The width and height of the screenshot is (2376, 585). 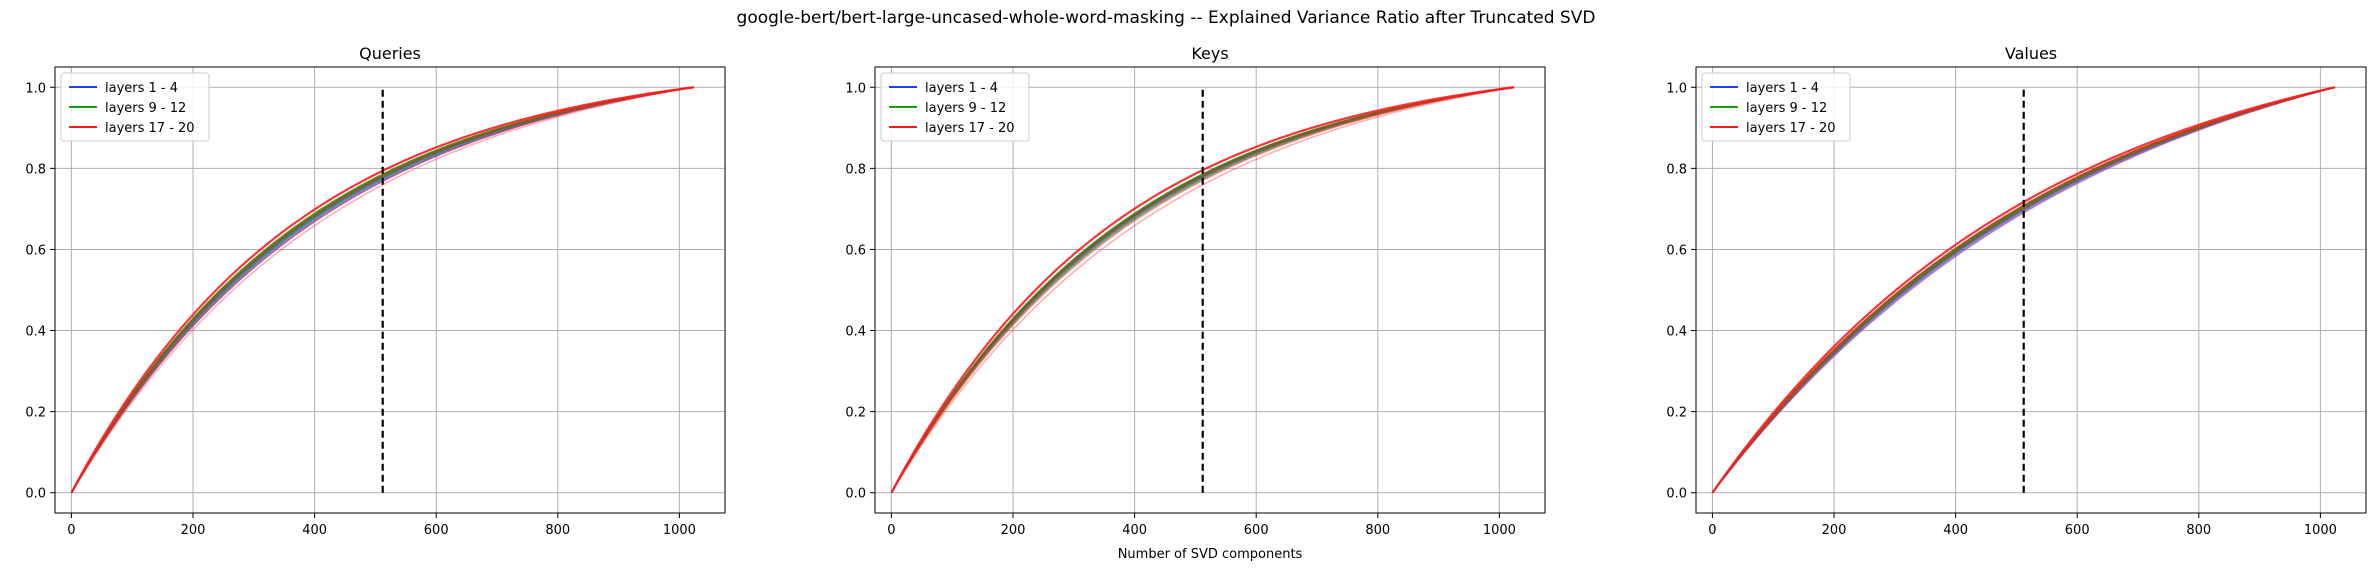 I want to click on chart-title: Keys, so click(x=1209, y=53).